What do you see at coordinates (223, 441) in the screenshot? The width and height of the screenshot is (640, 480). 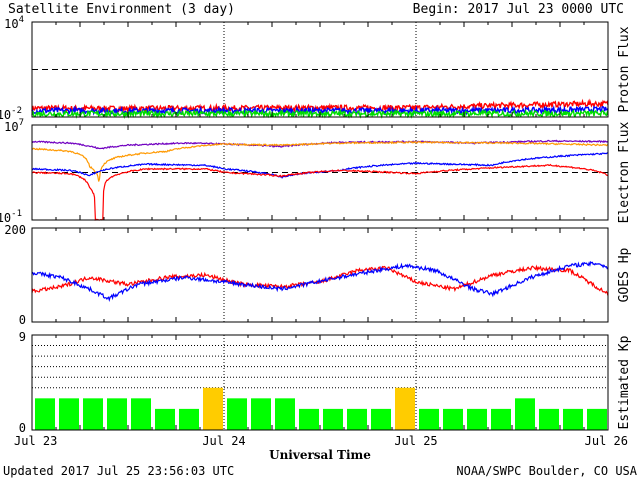 I see `x-tick-label: Jul 24` at bounding box center [223, 441].